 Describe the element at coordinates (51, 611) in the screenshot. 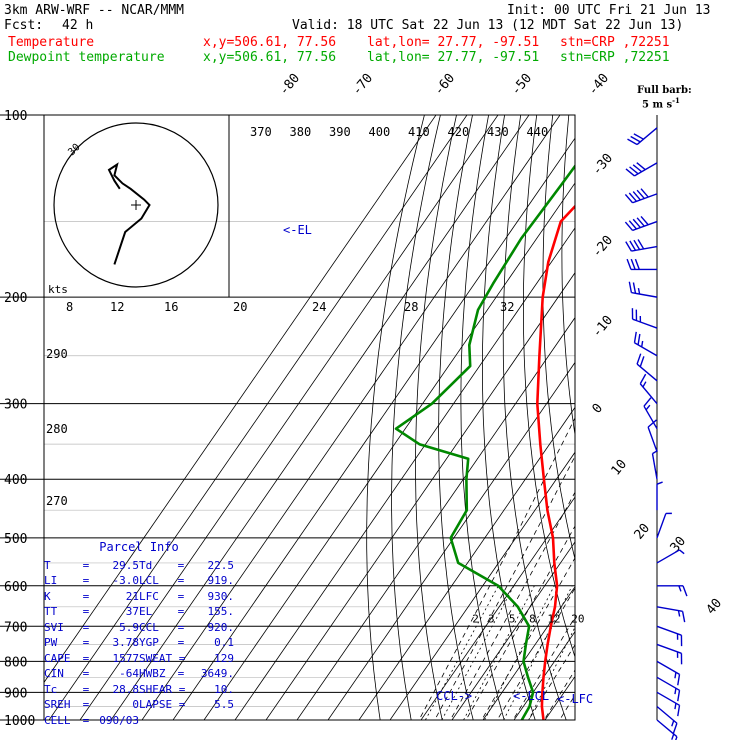

I see `parcel-key: TT` at that location.